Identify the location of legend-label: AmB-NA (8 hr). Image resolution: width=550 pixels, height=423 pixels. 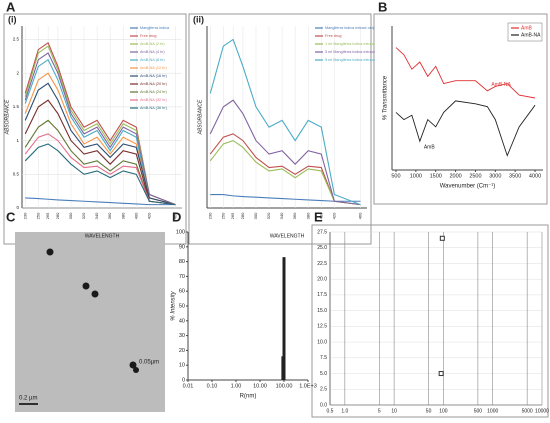
(152, 60).